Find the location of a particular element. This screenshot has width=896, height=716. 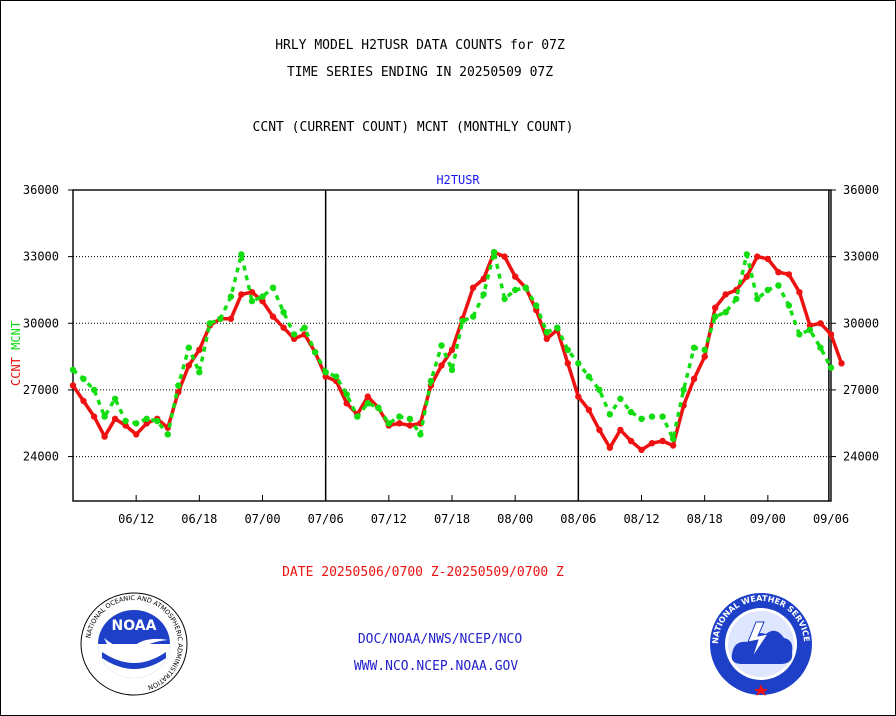

x-tick-label: 07/18 is located at coordinates (452, 519).